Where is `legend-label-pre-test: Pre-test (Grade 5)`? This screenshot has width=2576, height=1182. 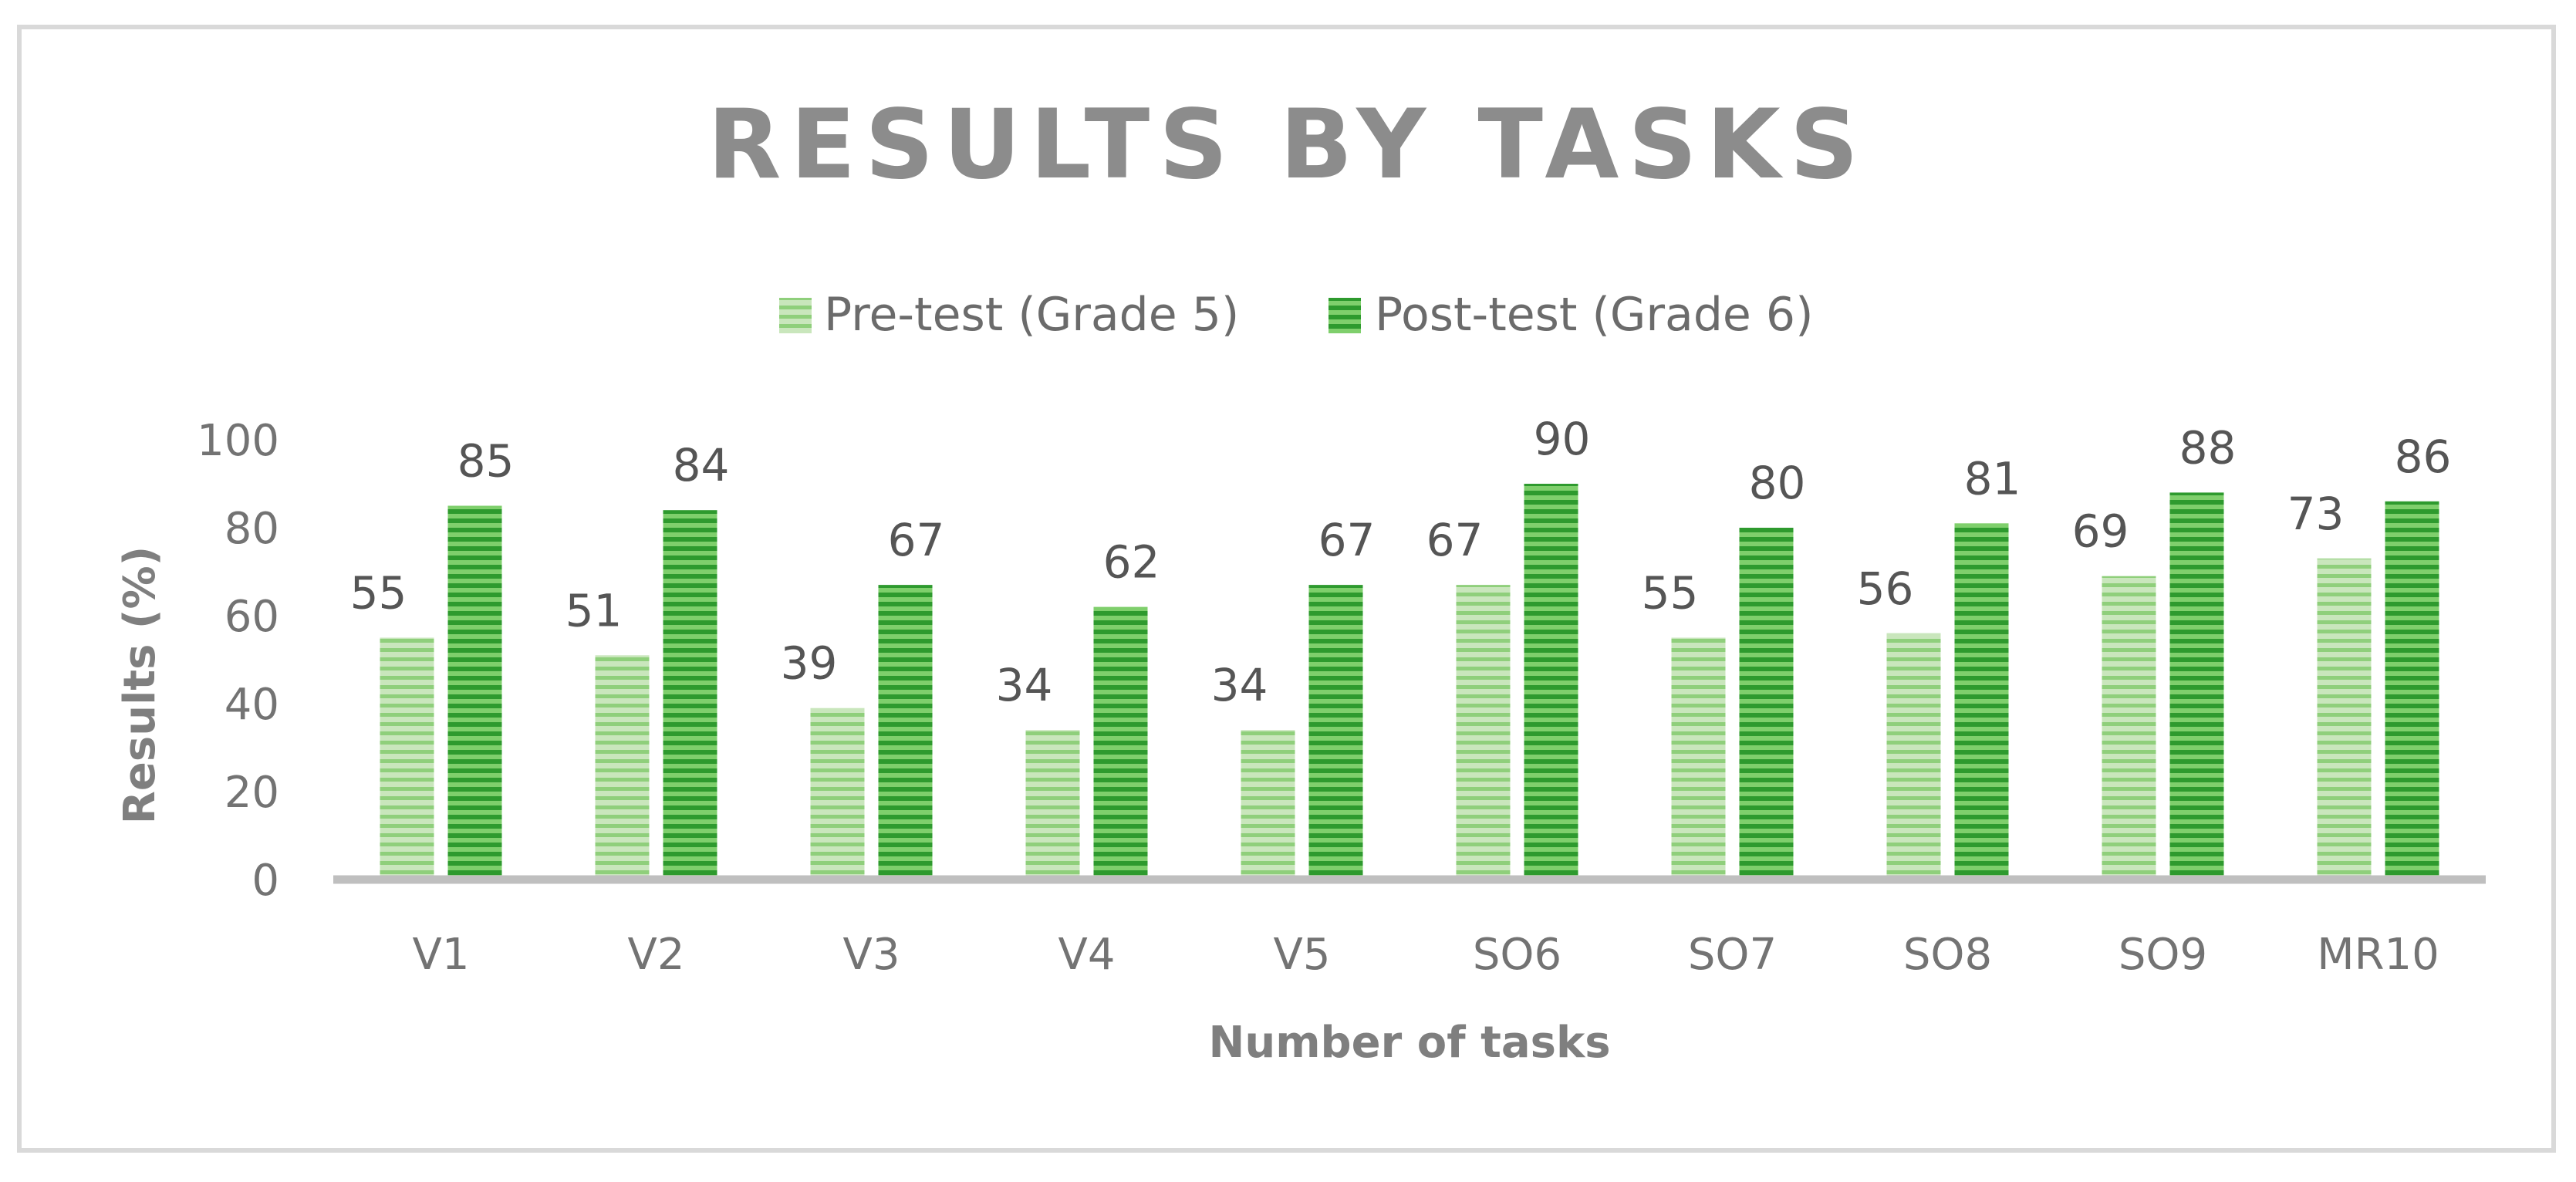
legend-label-pre-test: Pre-test (Grade 5) is located at coordinates (1031, 315).